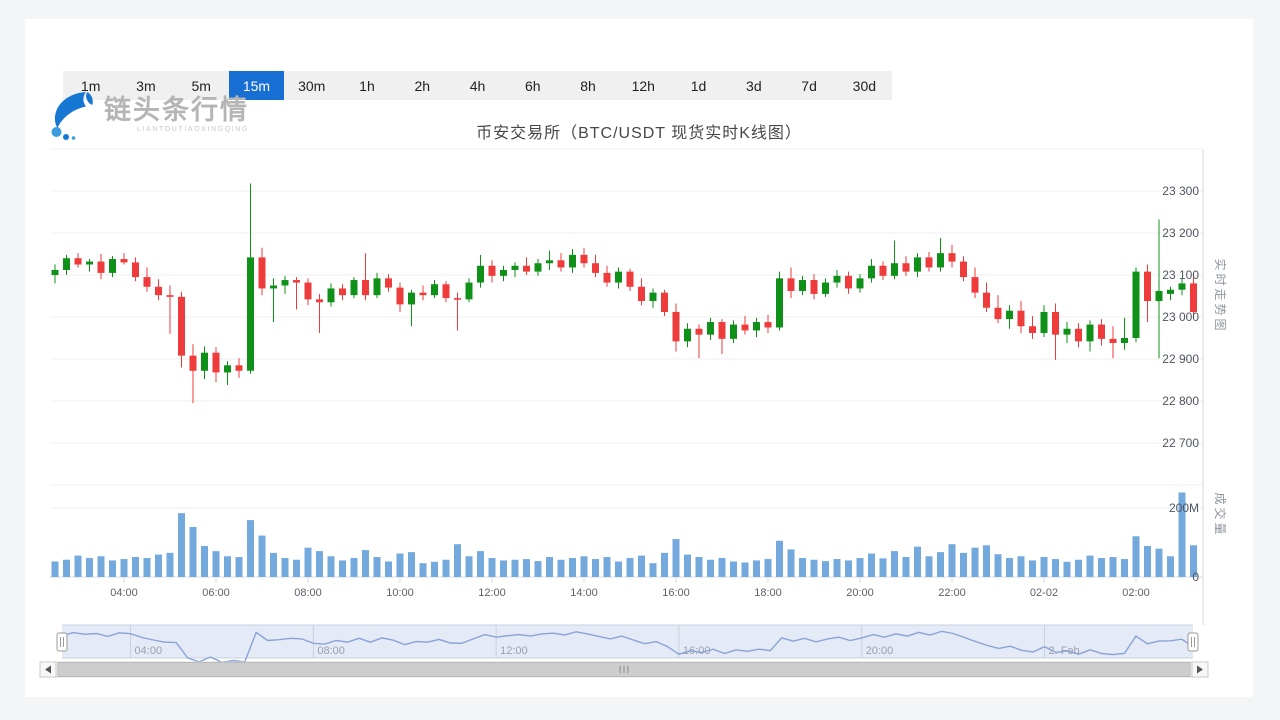 Image resolution: width=1280 pixels, height=720 pixels. I want to click on scrollbar-left-arrow, so click(48, 669).